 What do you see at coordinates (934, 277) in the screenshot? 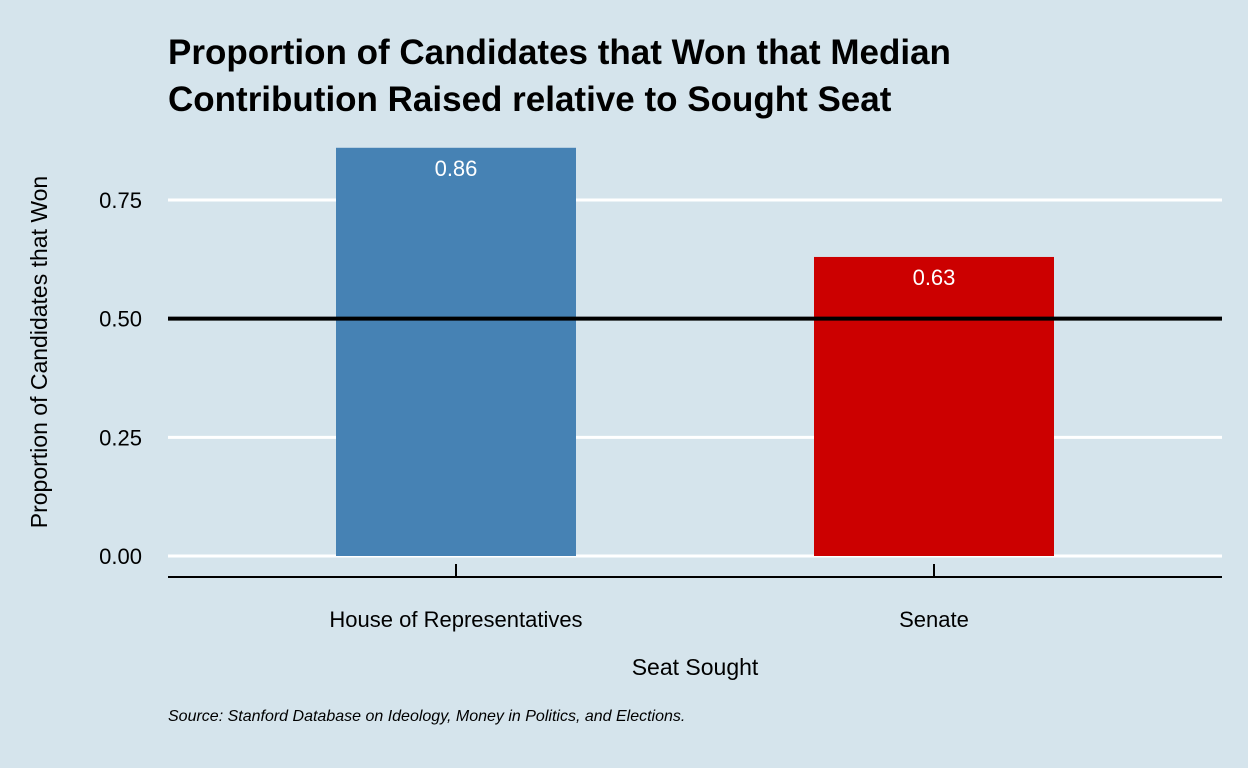
I see `data-label: 0.63` at bounding box center [934, 277].